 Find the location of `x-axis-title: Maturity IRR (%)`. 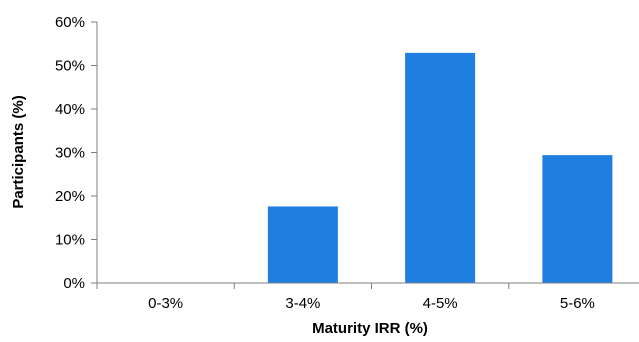

x-axis-title: Maturity IRR (%) is located at coordinates (370, 328).